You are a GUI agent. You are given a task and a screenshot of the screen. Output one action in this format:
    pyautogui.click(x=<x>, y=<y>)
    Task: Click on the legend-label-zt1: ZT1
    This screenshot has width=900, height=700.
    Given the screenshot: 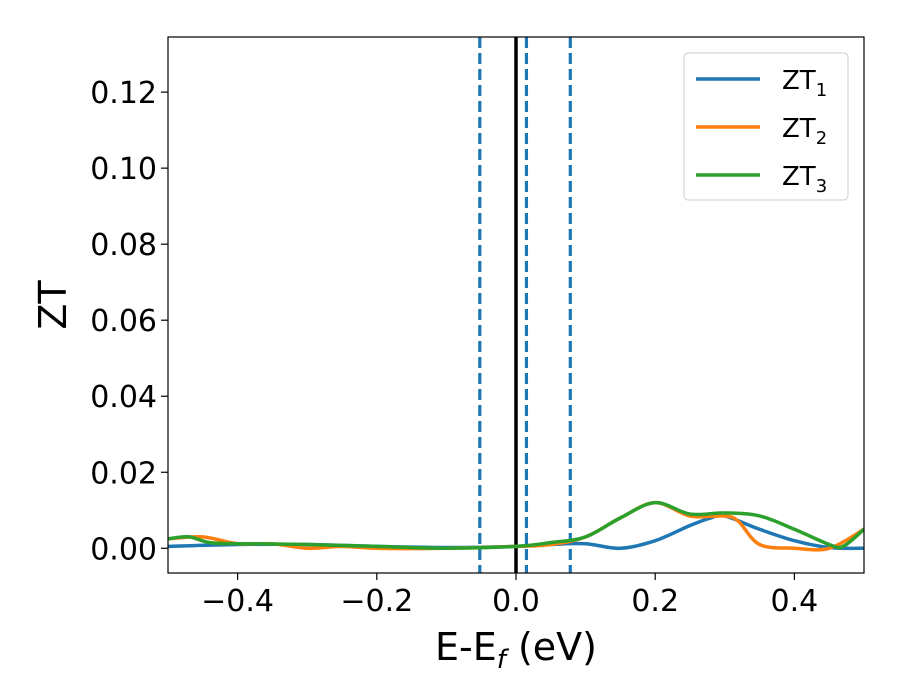 What is the action you would take?
    pyautogui.click(x=804, y=83)
    